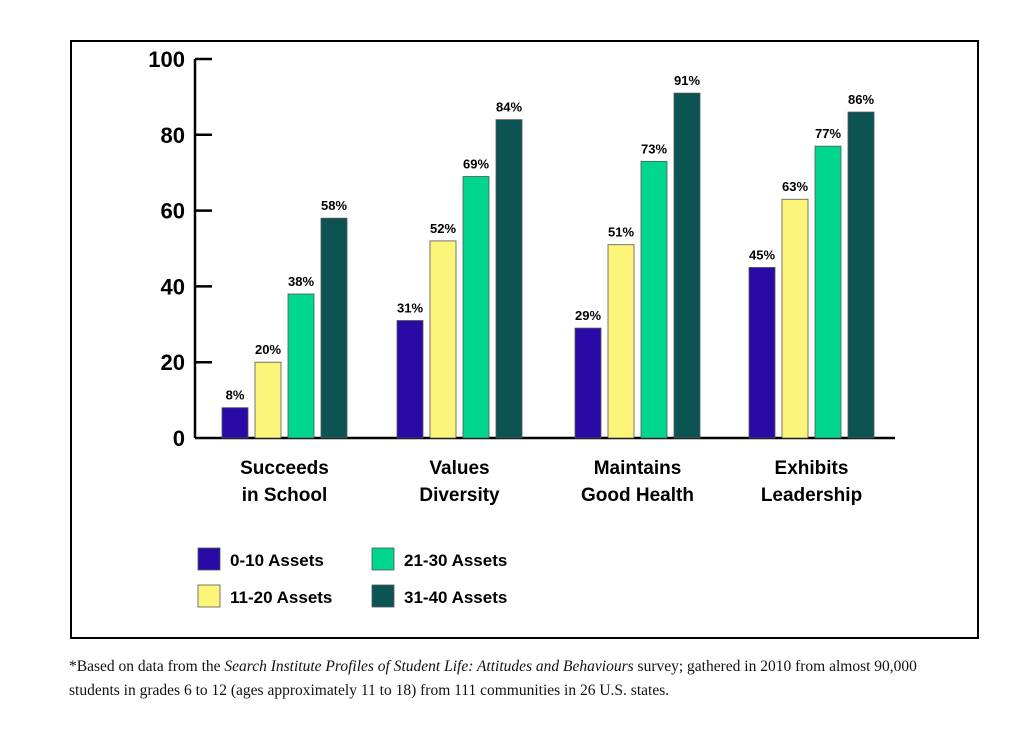 This screenshot has height=751, width=1024. I want to click on y-tick-label: 0, so click(179, 438).